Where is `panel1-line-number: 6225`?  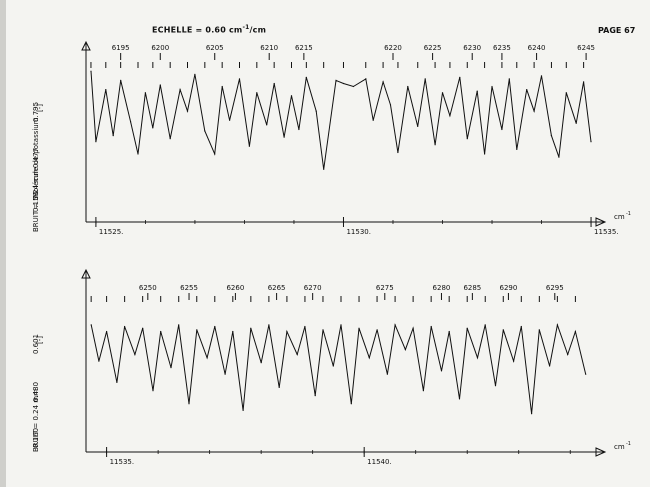
panel1-line-number: 6225 is located at coordinates (433, 48).